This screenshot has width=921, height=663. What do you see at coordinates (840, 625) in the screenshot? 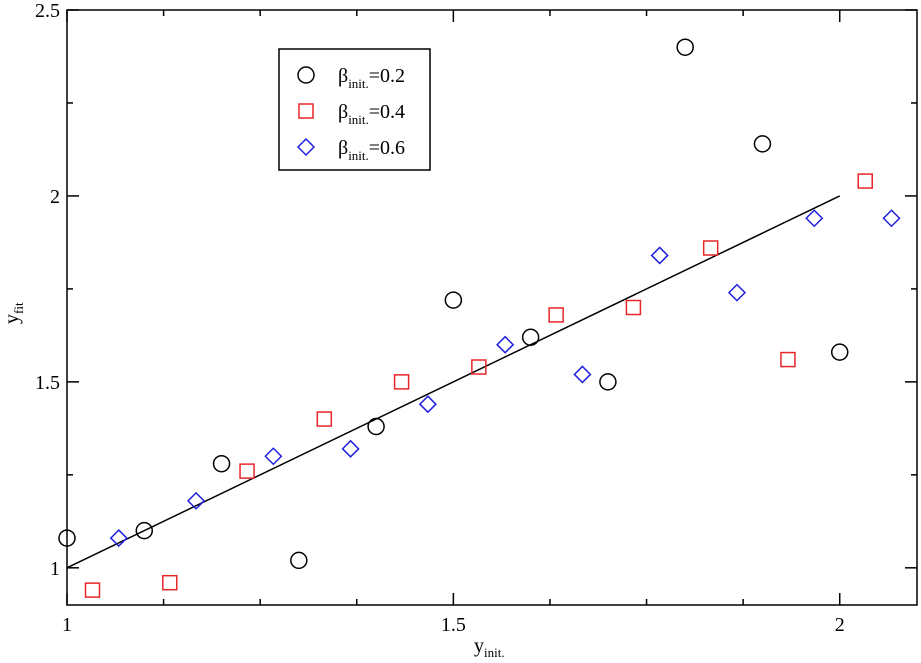
I see `x-tick-label: 2` at bounding box center [840, 625].